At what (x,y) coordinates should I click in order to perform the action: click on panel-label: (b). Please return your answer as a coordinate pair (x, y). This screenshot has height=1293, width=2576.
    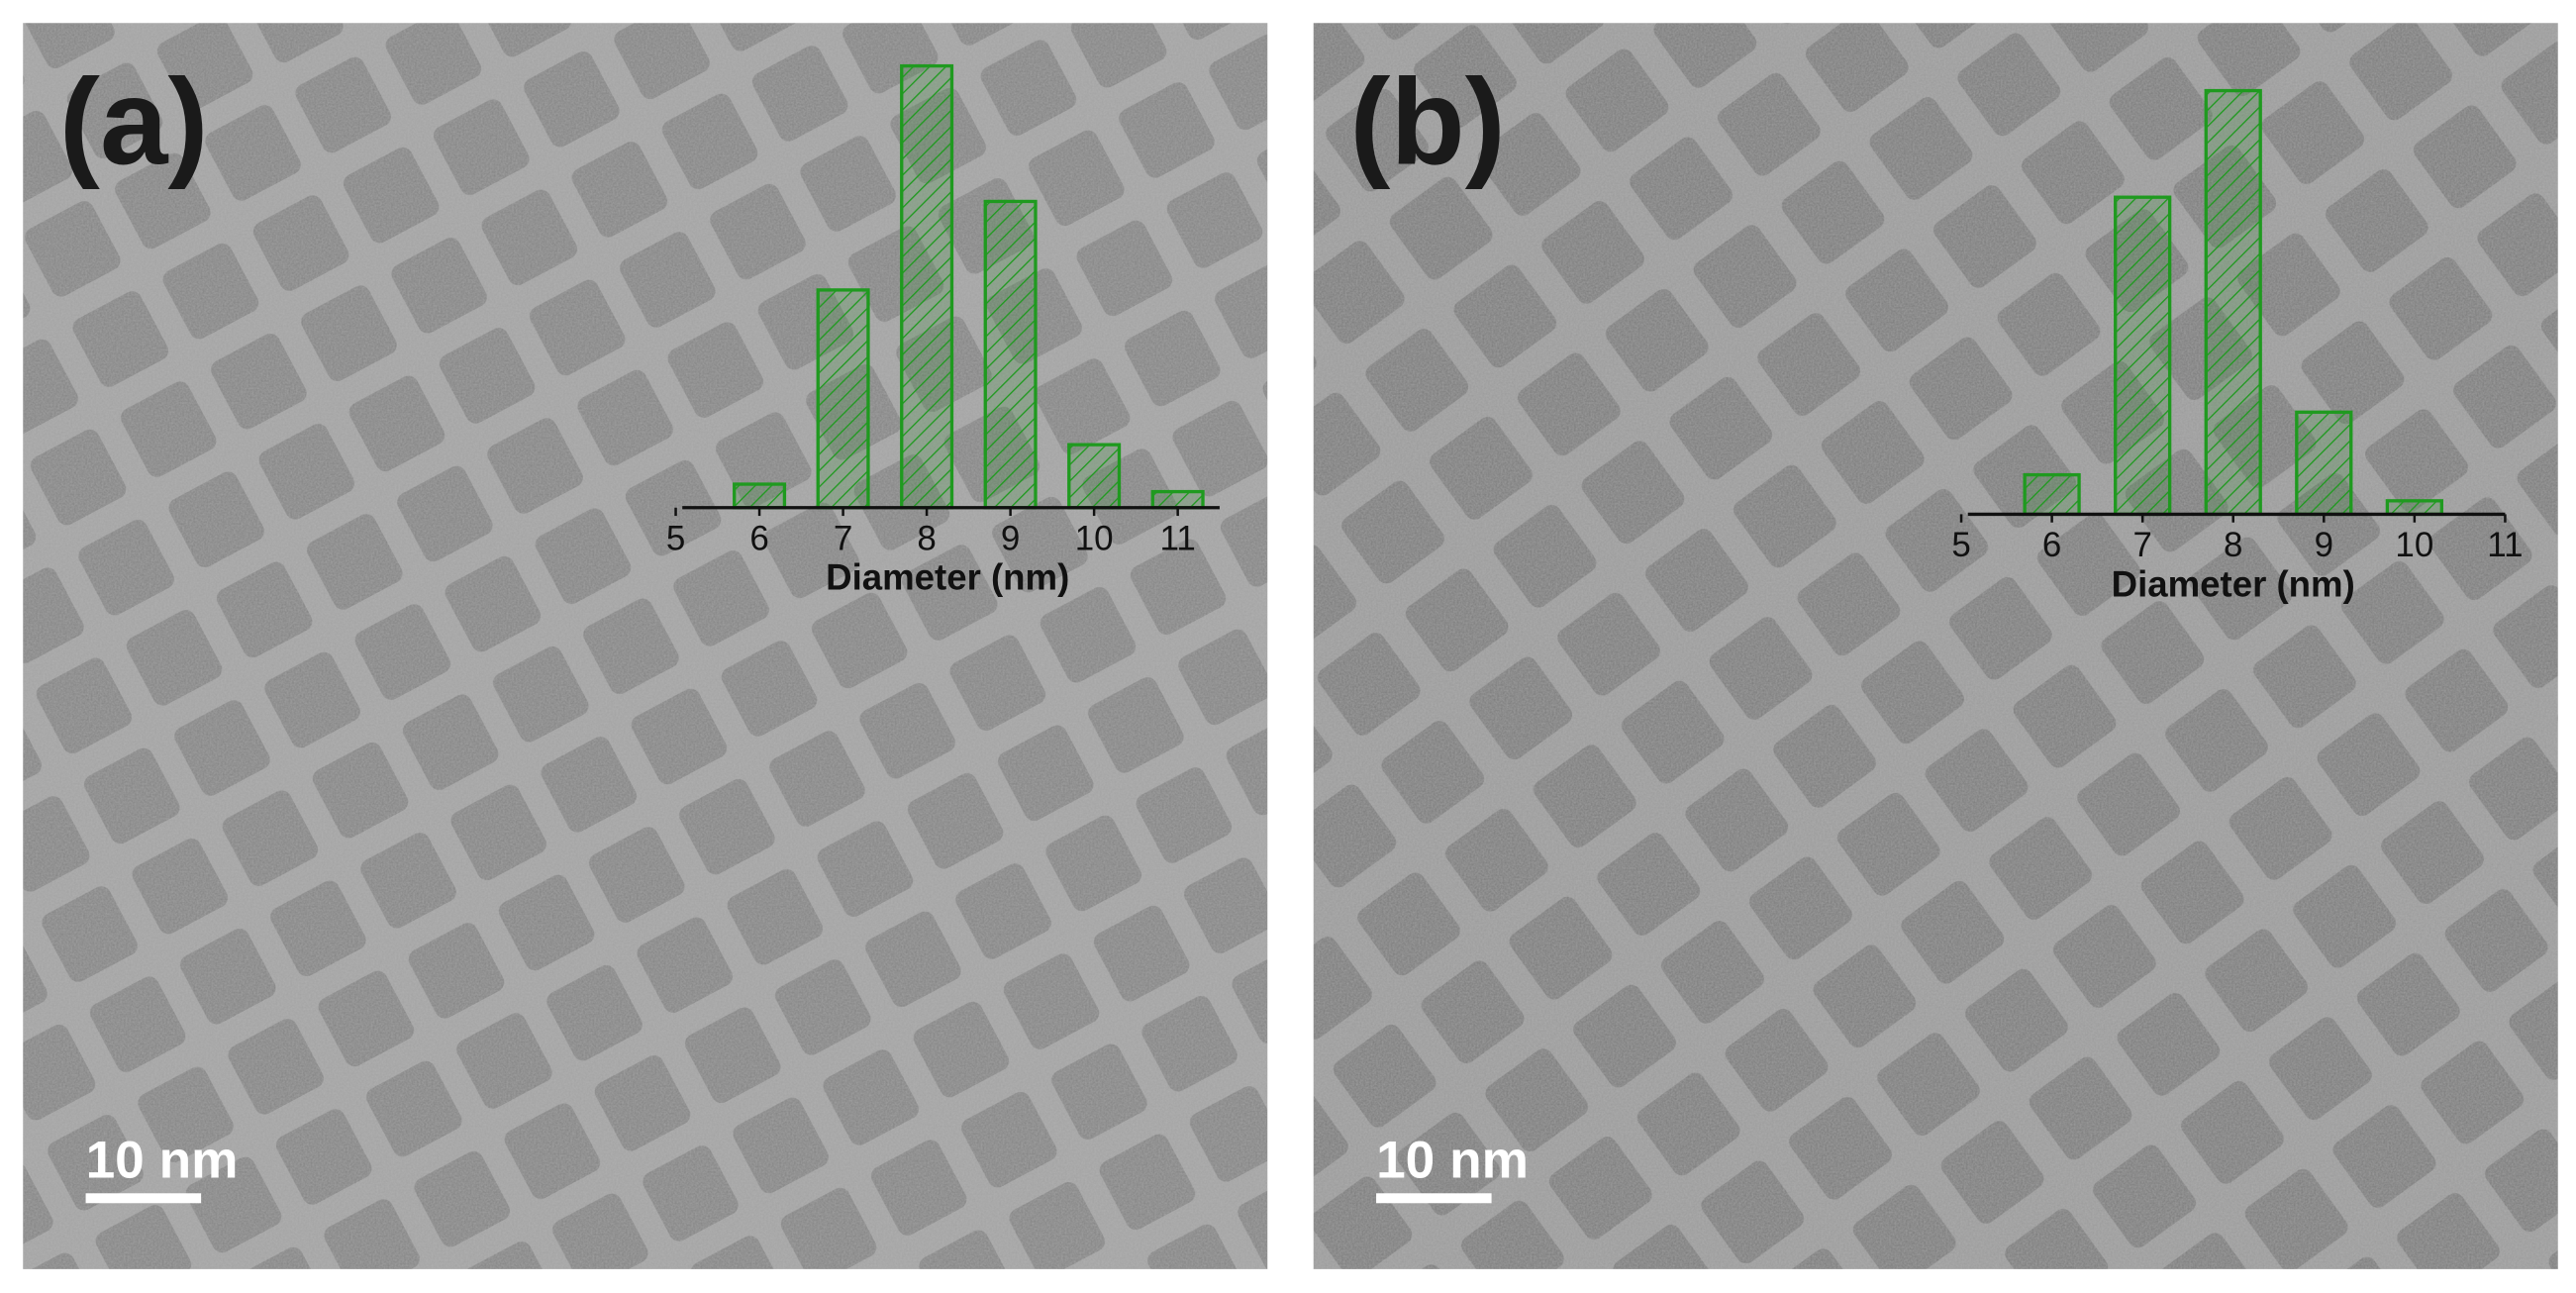
    Looking at the image, I should click on (1427, 122).